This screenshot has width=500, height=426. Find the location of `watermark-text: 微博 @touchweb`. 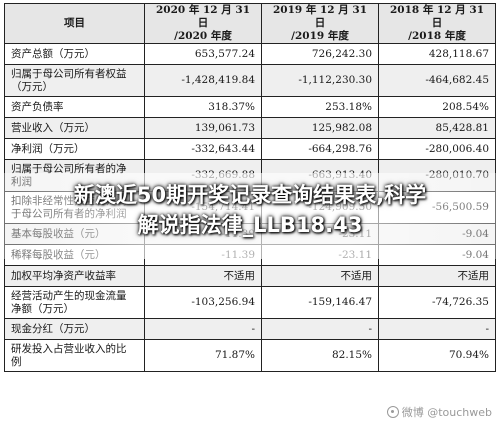

watermark-text: 微博 @touchweb is located at coordinates (446, 412).